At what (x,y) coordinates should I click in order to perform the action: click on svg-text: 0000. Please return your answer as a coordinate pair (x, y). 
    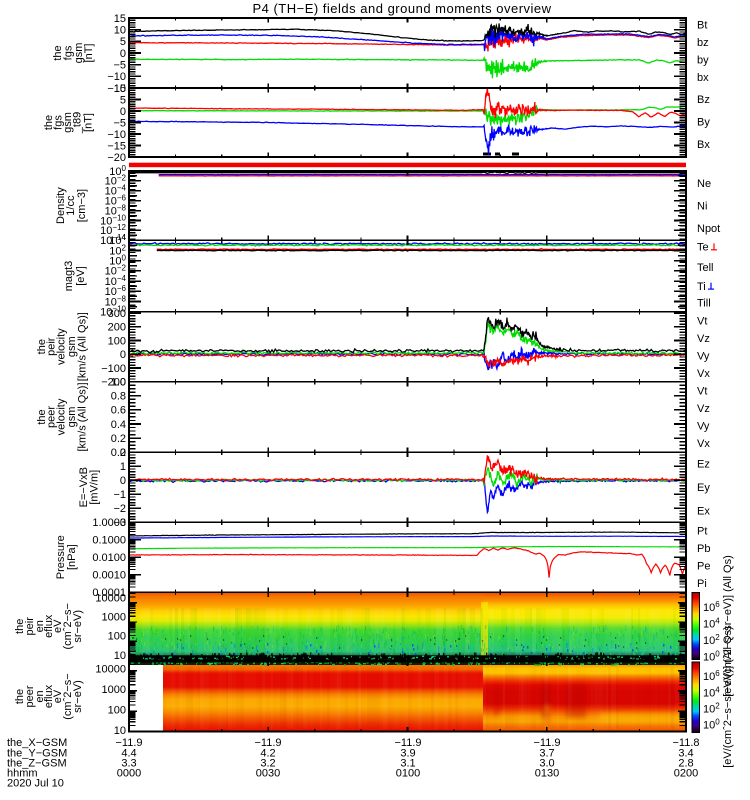
    Looking at the image, I should click on (129, 774).